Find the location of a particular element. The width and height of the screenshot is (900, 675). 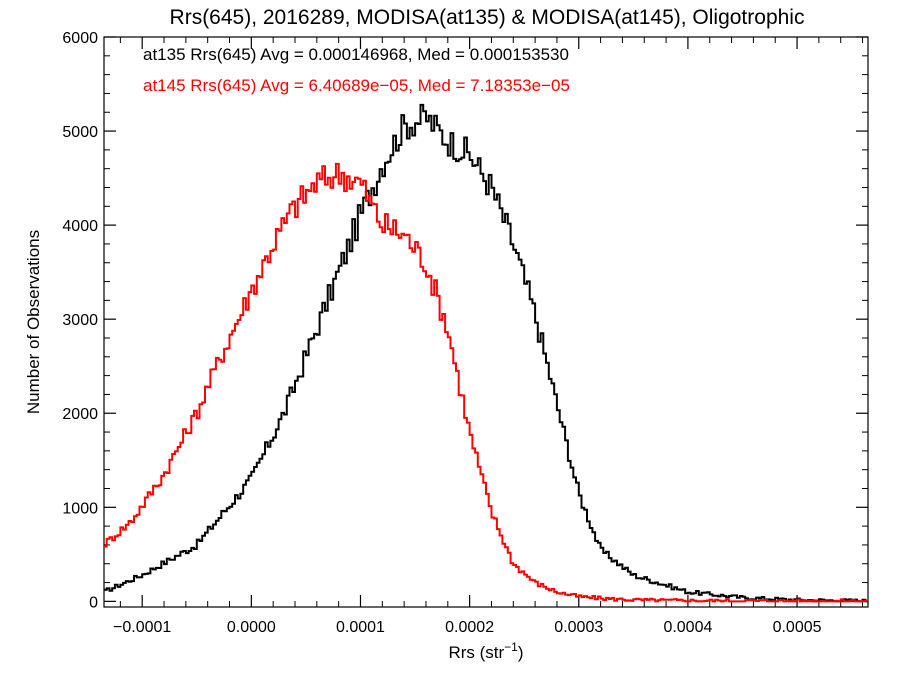

y-axis-label: Number of Observations is located at coordinates (33, 322).